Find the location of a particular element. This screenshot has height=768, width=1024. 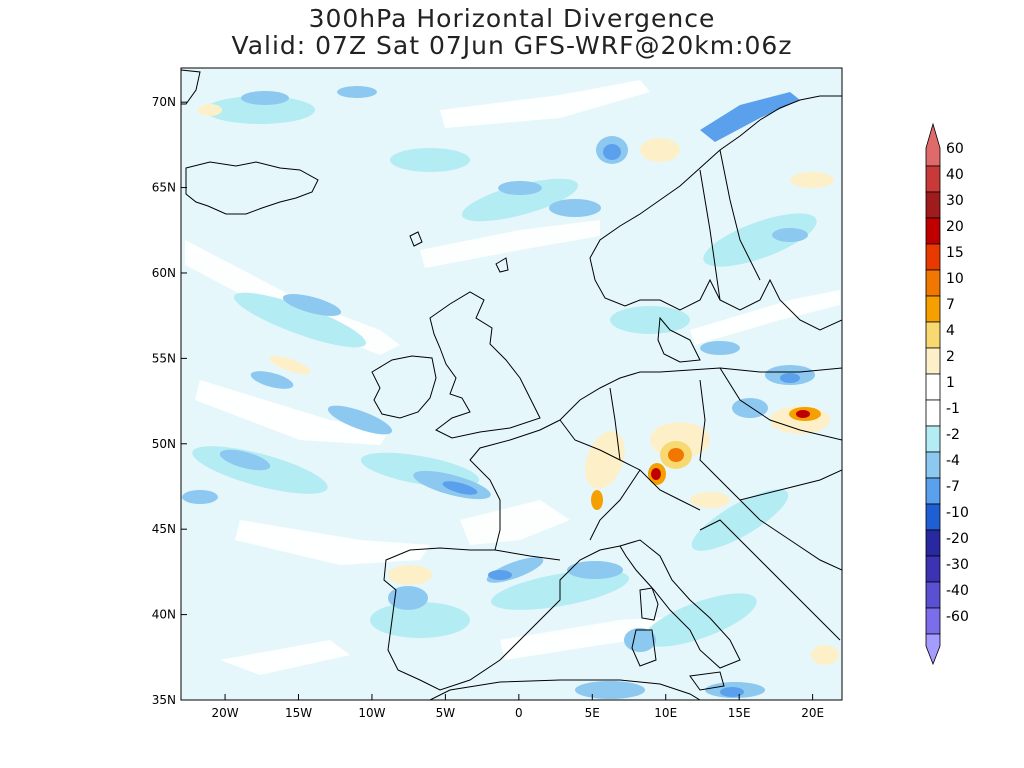

colorbar-label: 4 is located at coordinates (950, 331).